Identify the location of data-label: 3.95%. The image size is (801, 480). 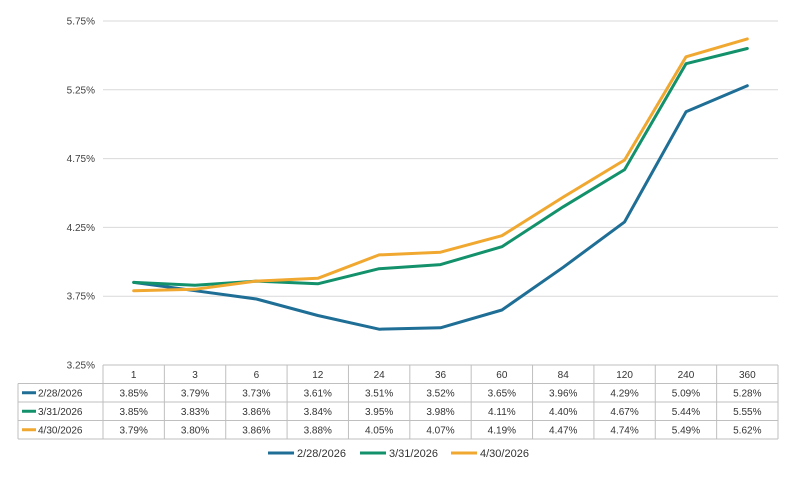
(379, 412).